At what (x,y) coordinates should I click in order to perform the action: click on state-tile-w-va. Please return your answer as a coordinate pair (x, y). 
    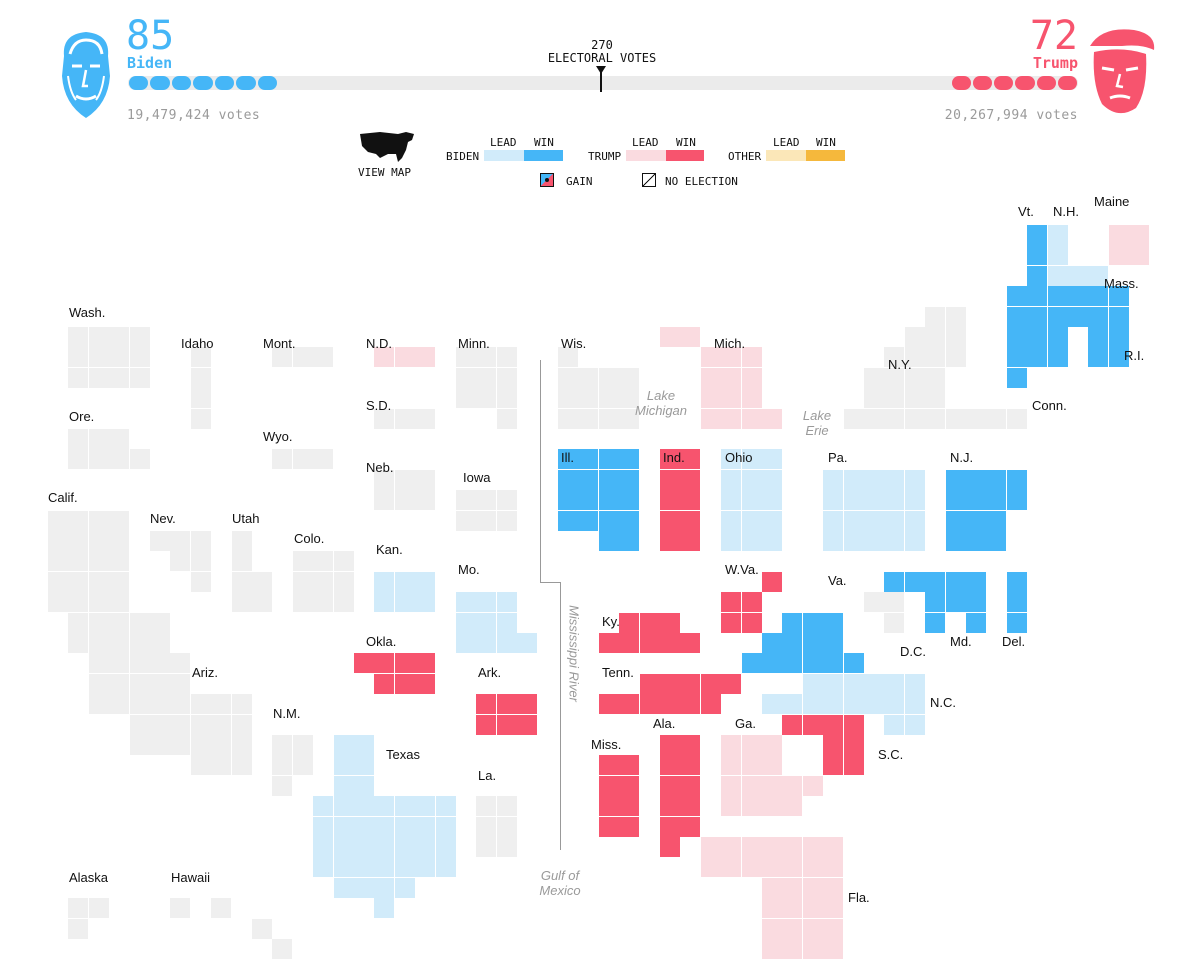
    Looking at the image, I should click on (772, 581).